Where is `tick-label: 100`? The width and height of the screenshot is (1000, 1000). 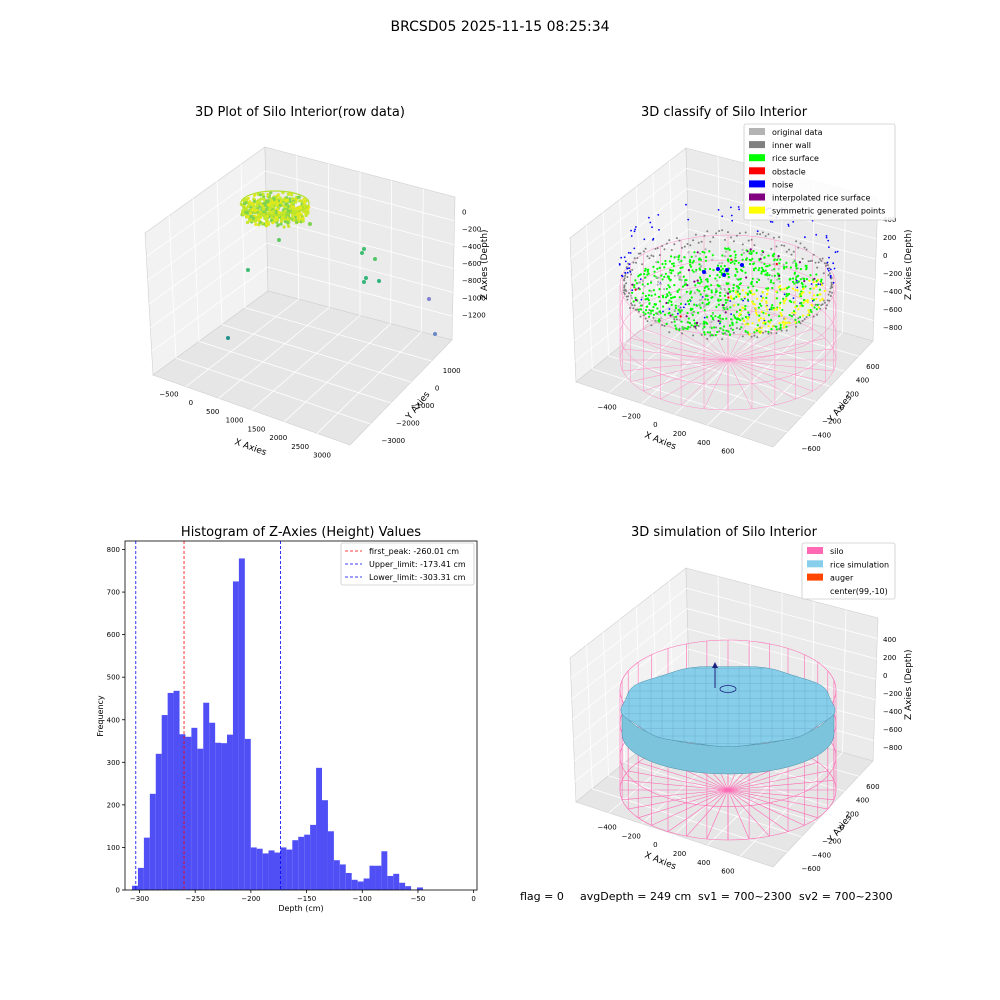 tick-label: 100 is located at coordinates (113, 848).